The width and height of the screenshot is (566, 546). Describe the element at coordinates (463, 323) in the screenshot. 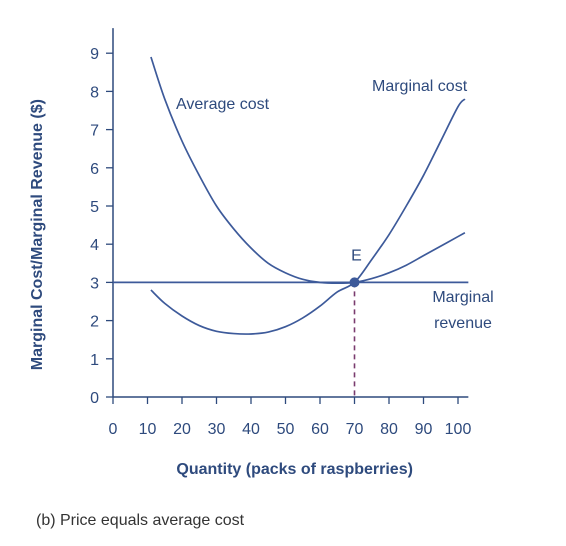

I see `marginal-revenue-label: revenue` at that location.